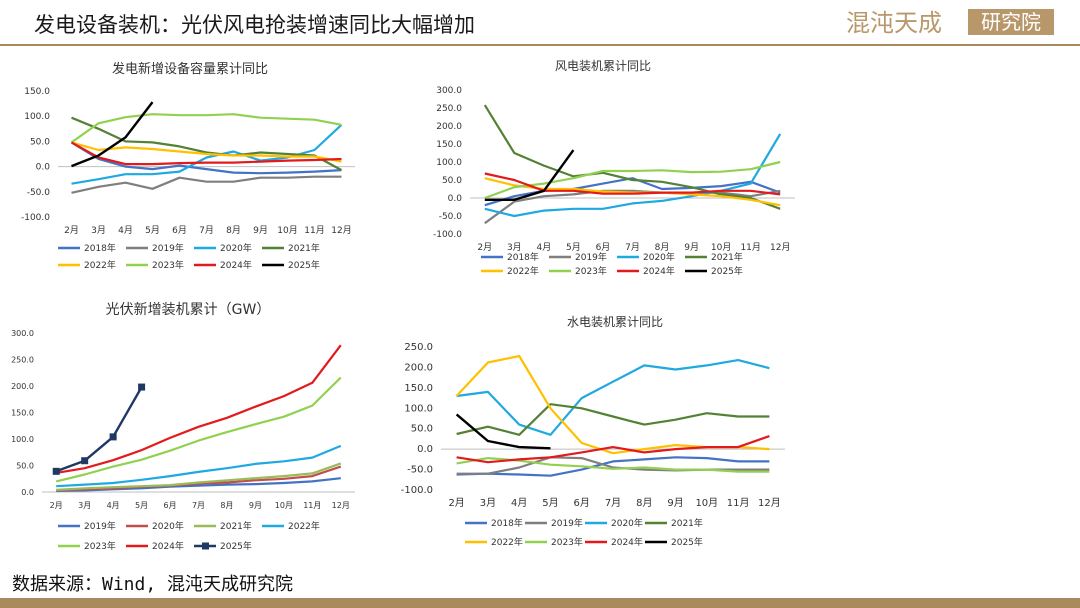 The width and height of the screenshot is (1080, 608). I want to click on chart-title: 光伏新增装机累计（GW）, so click(188, 310).